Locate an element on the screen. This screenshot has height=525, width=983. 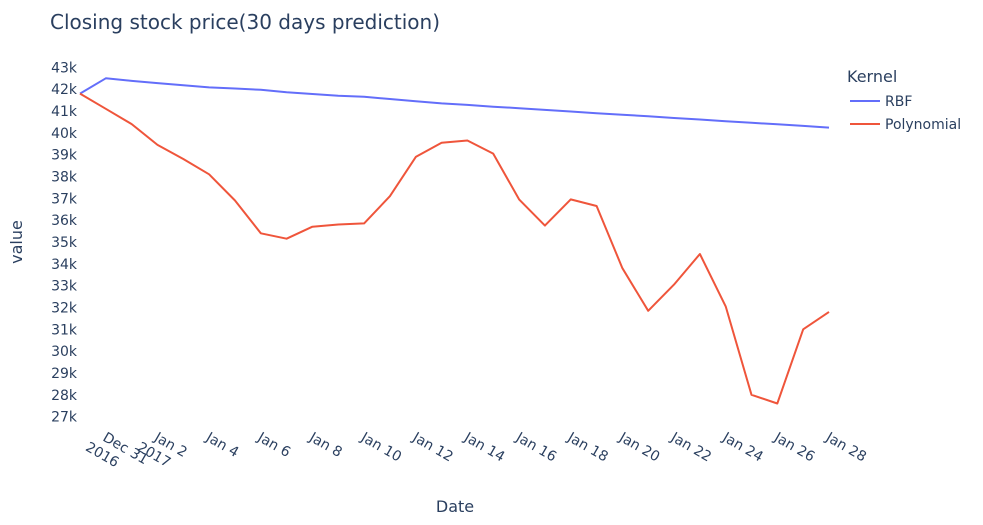
x-tick-label: Jan 16 is located at coordinates (535, 447).